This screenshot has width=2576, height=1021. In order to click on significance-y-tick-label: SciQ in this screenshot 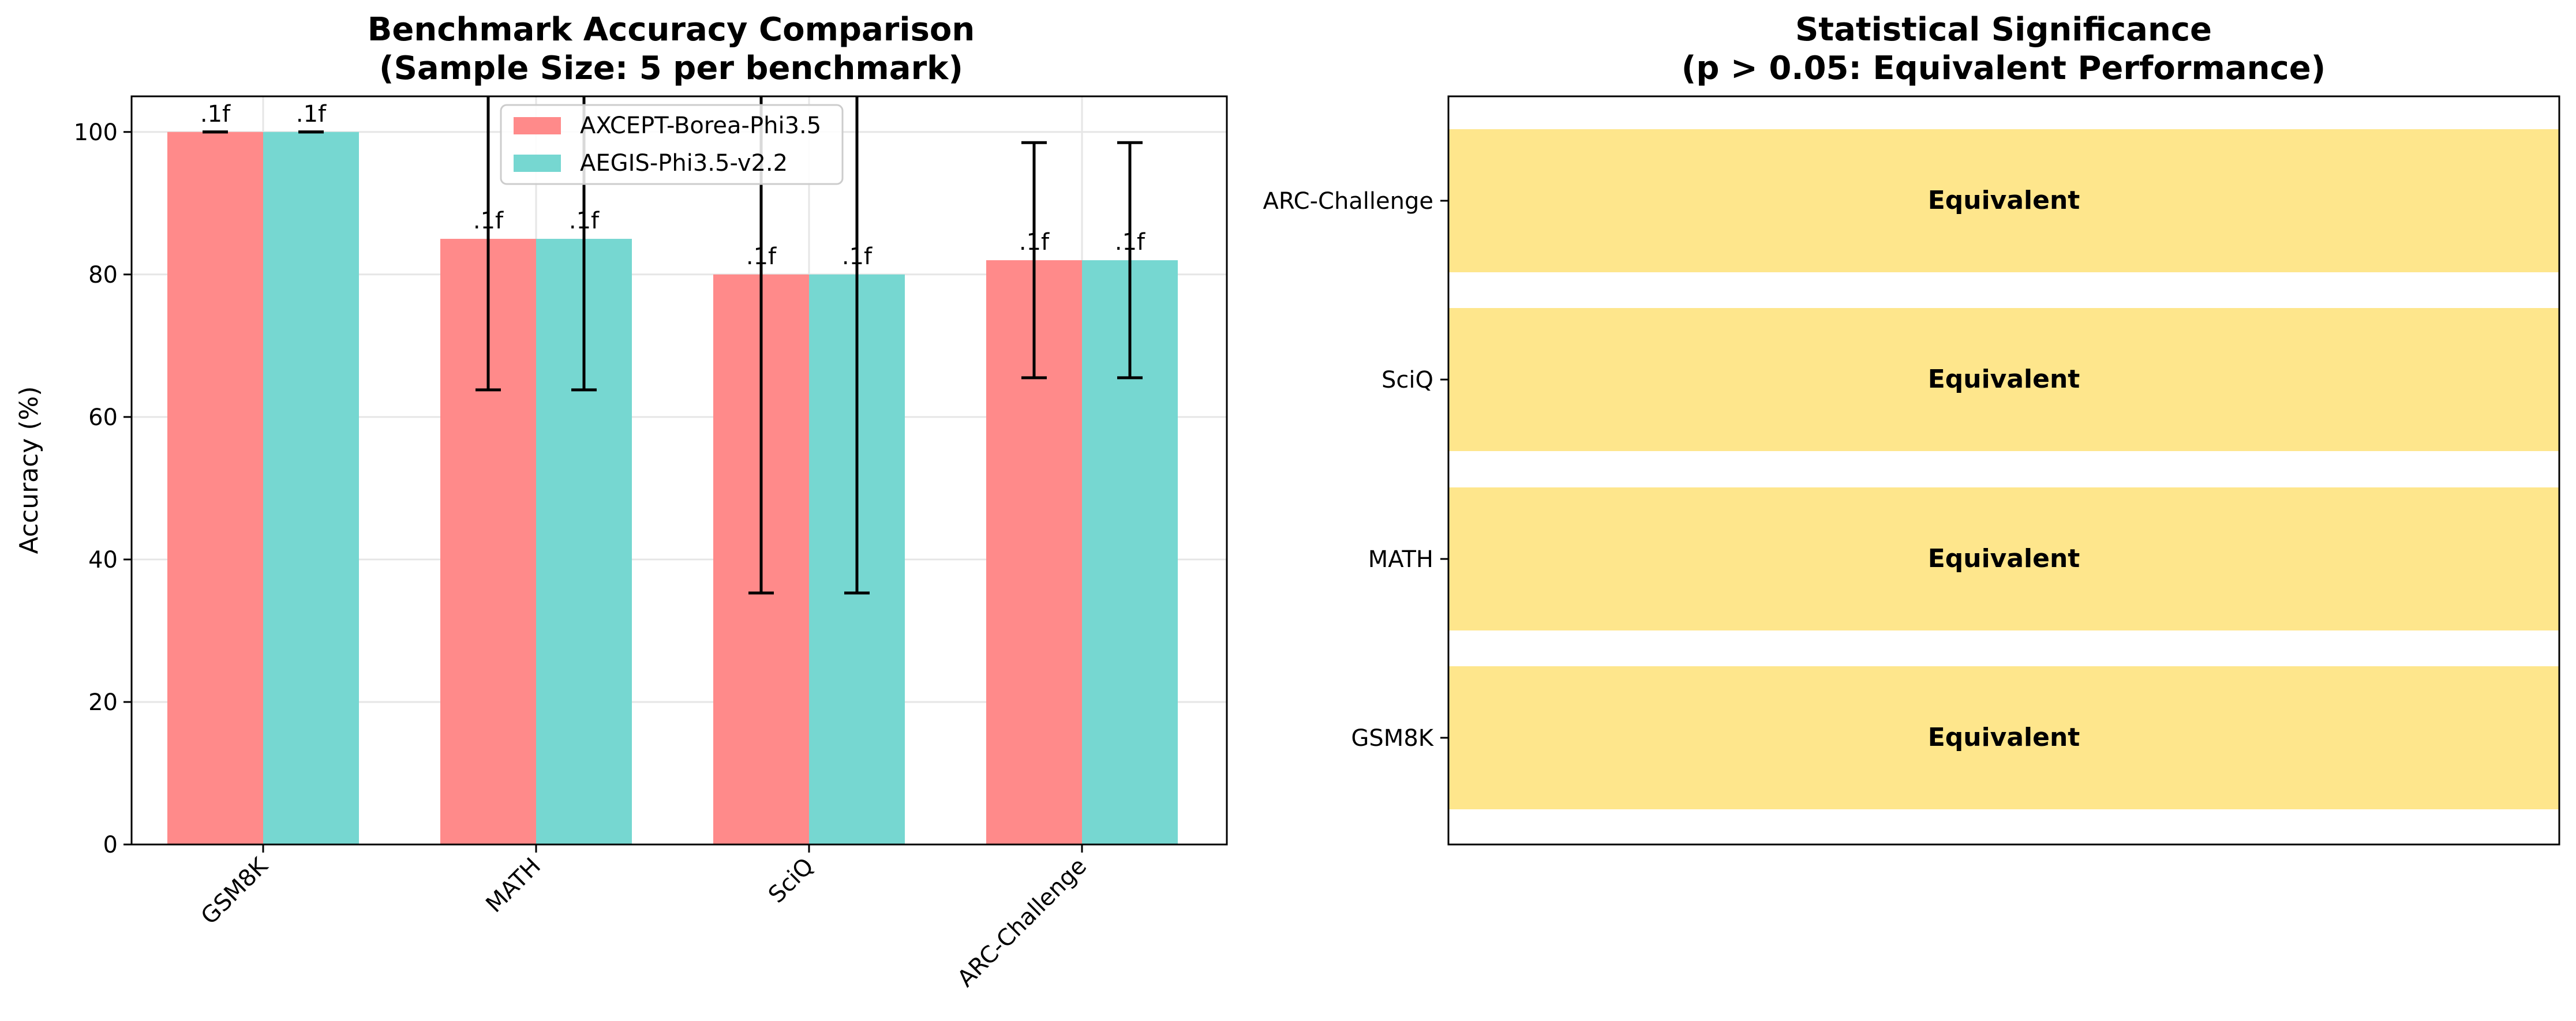, I will do `click(1407, 380)`.